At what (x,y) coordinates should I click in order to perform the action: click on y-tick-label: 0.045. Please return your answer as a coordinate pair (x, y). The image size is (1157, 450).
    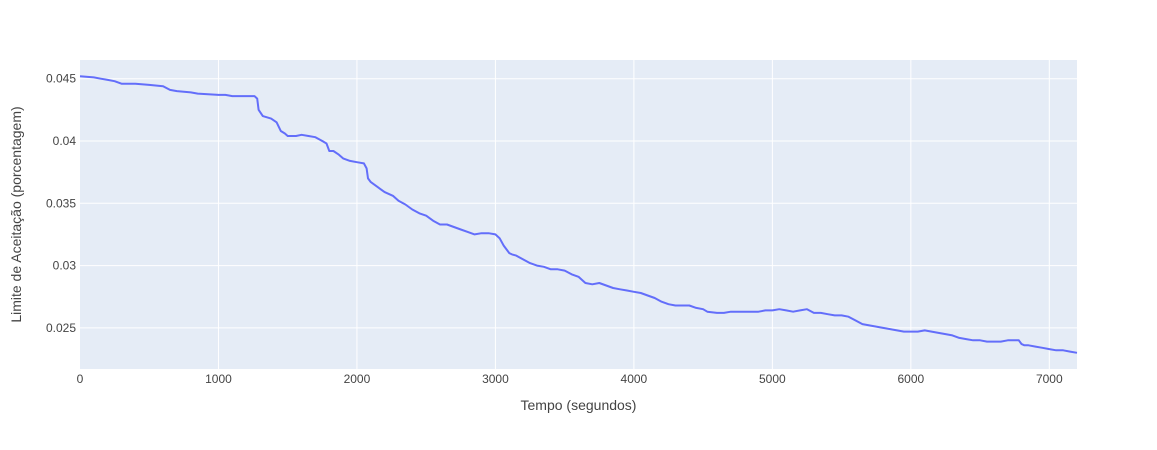
    Looking at the image, I should click on (61, 79).